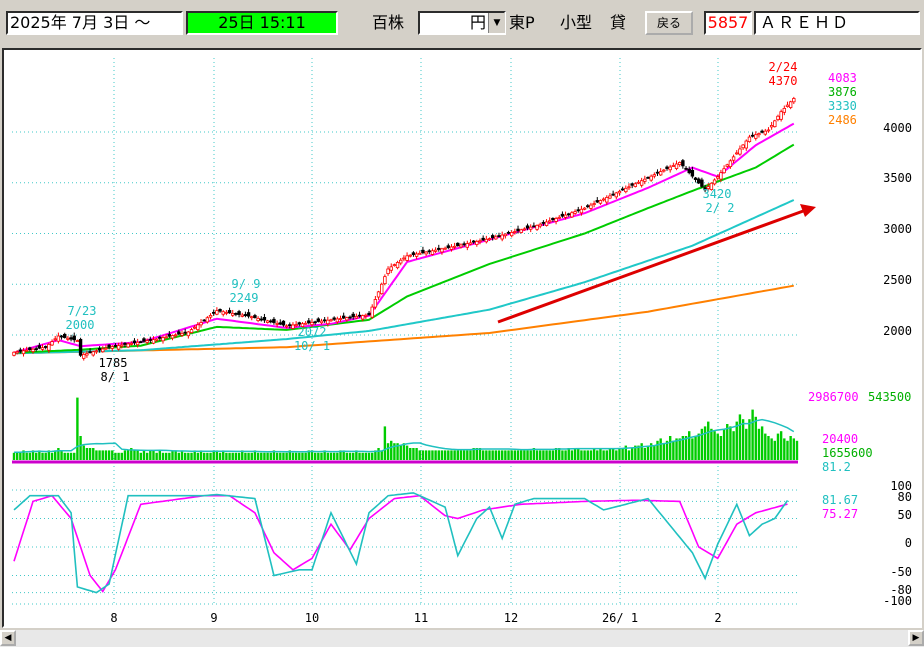 The width and height of the screenshot is (924, 647). Describe the element at coordinates (669, 23) in the screenshot. I see `back-button: 戻る` at that location.